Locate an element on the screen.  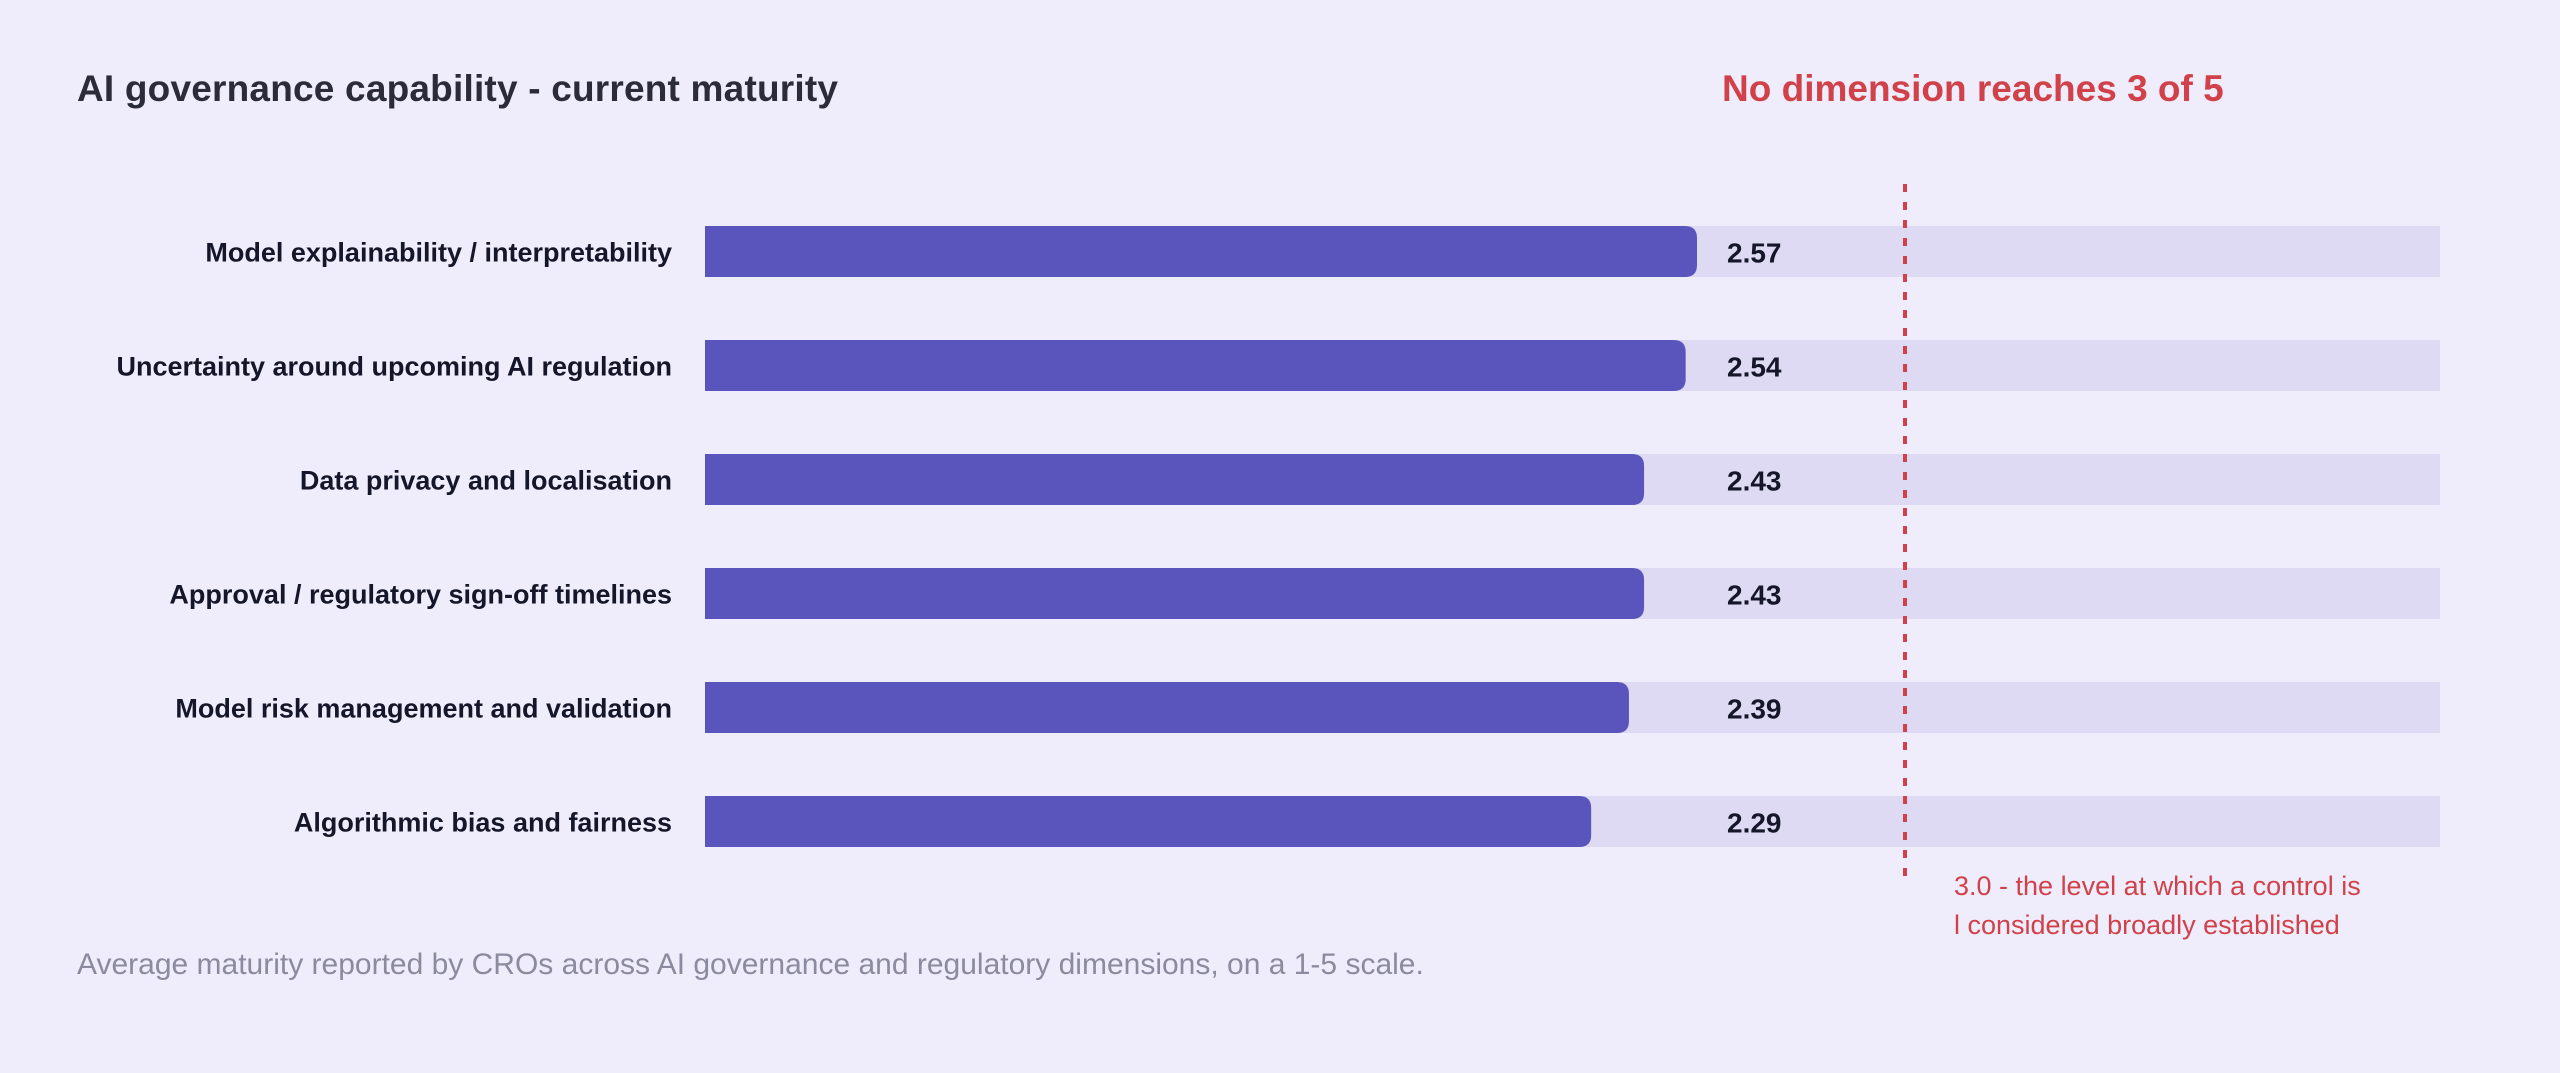
value-label: 2.39 is located at coordinates (1754, 709).